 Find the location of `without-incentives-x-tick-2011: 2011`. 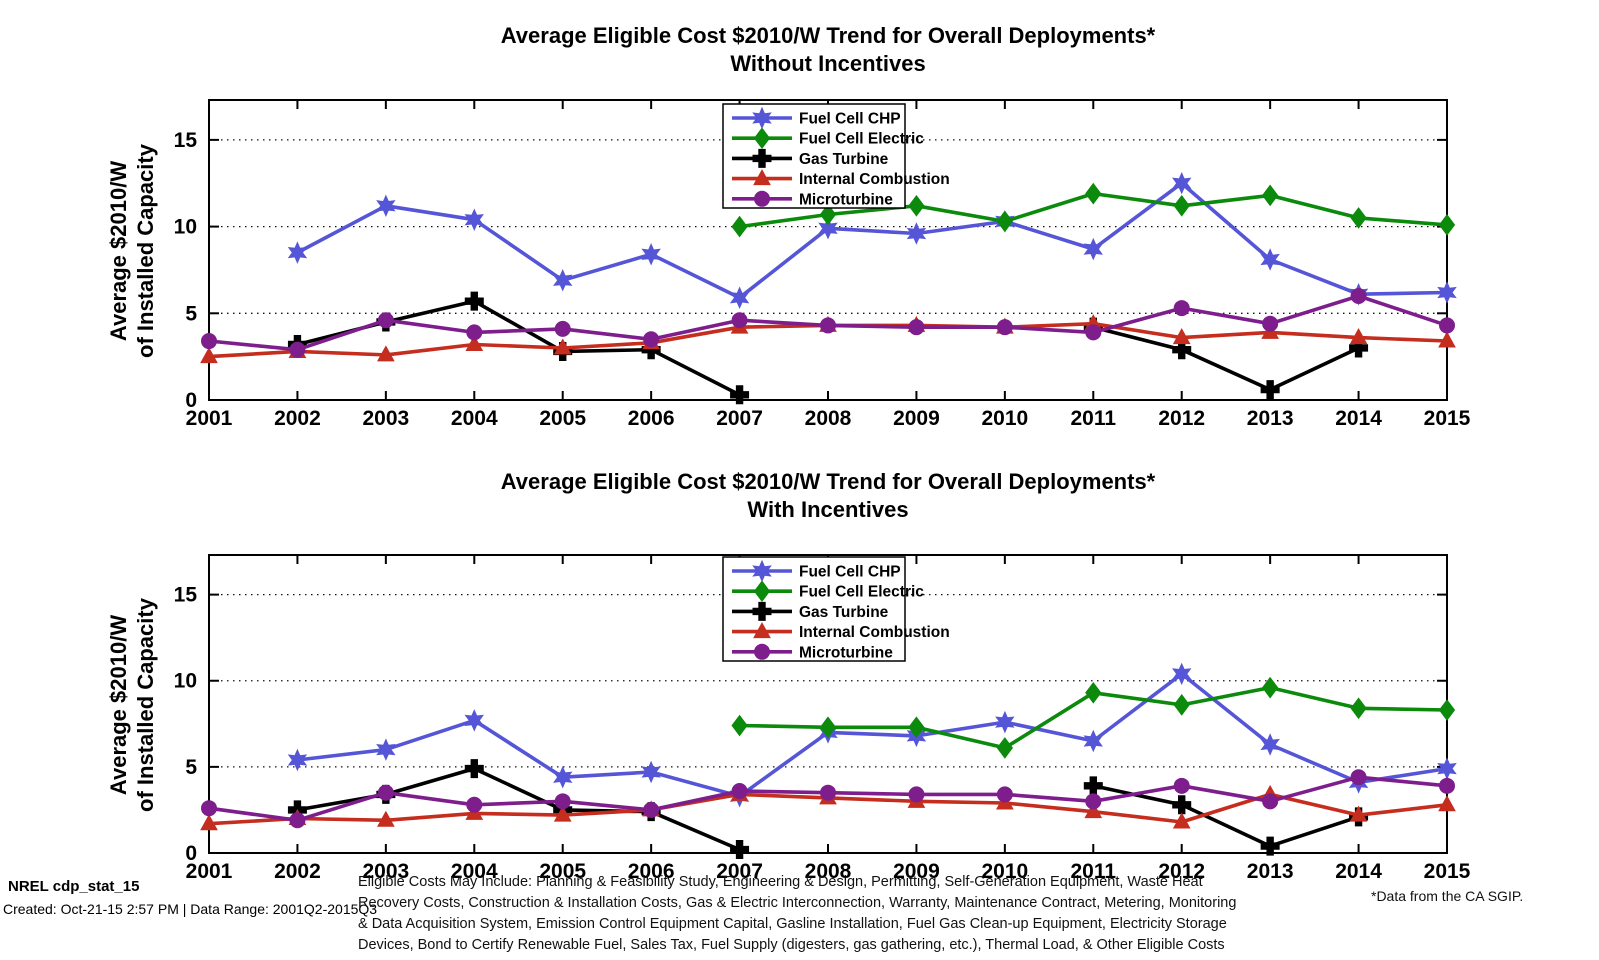

without-incentives-x-tick-2011: 2011 is located at coordinates (1094, 418).